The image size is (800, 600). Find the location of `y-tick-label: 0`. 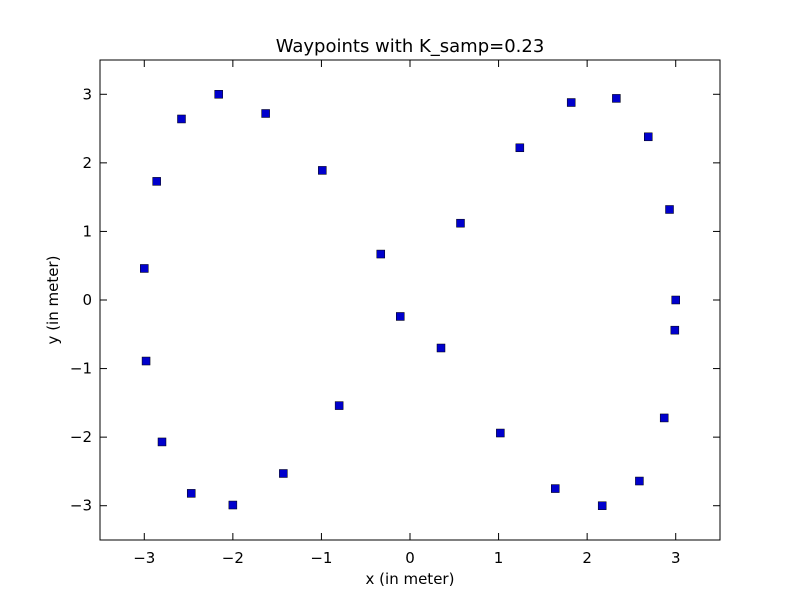

y-tick-label: 0 is located at coordinates (87, 300).